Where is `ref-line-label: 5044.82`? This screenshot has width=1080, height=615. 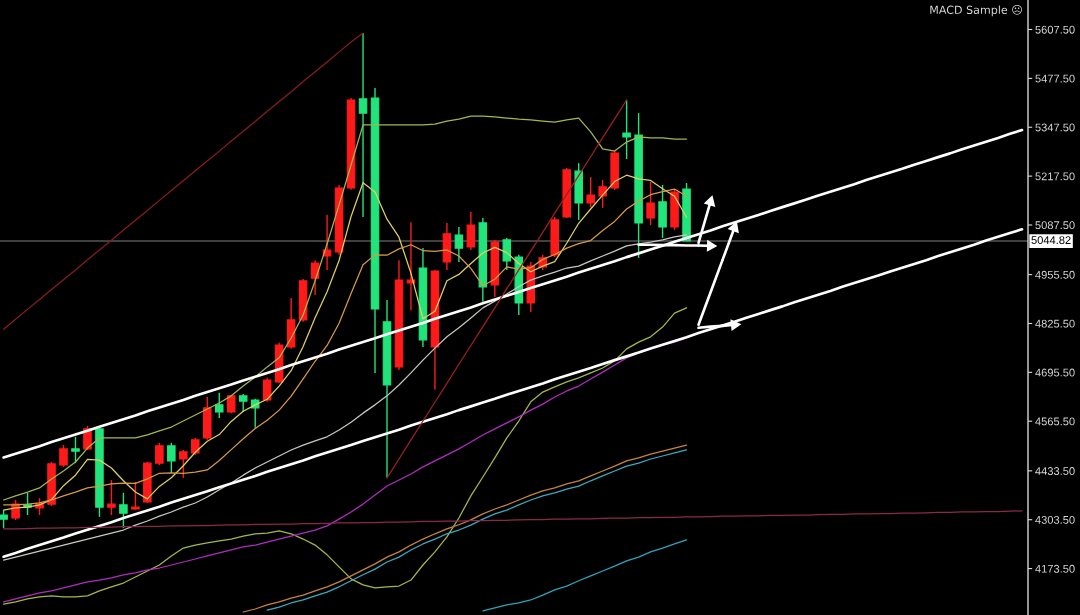 ref-line-label: 5044.82 is located at coordinates (1051, 240).